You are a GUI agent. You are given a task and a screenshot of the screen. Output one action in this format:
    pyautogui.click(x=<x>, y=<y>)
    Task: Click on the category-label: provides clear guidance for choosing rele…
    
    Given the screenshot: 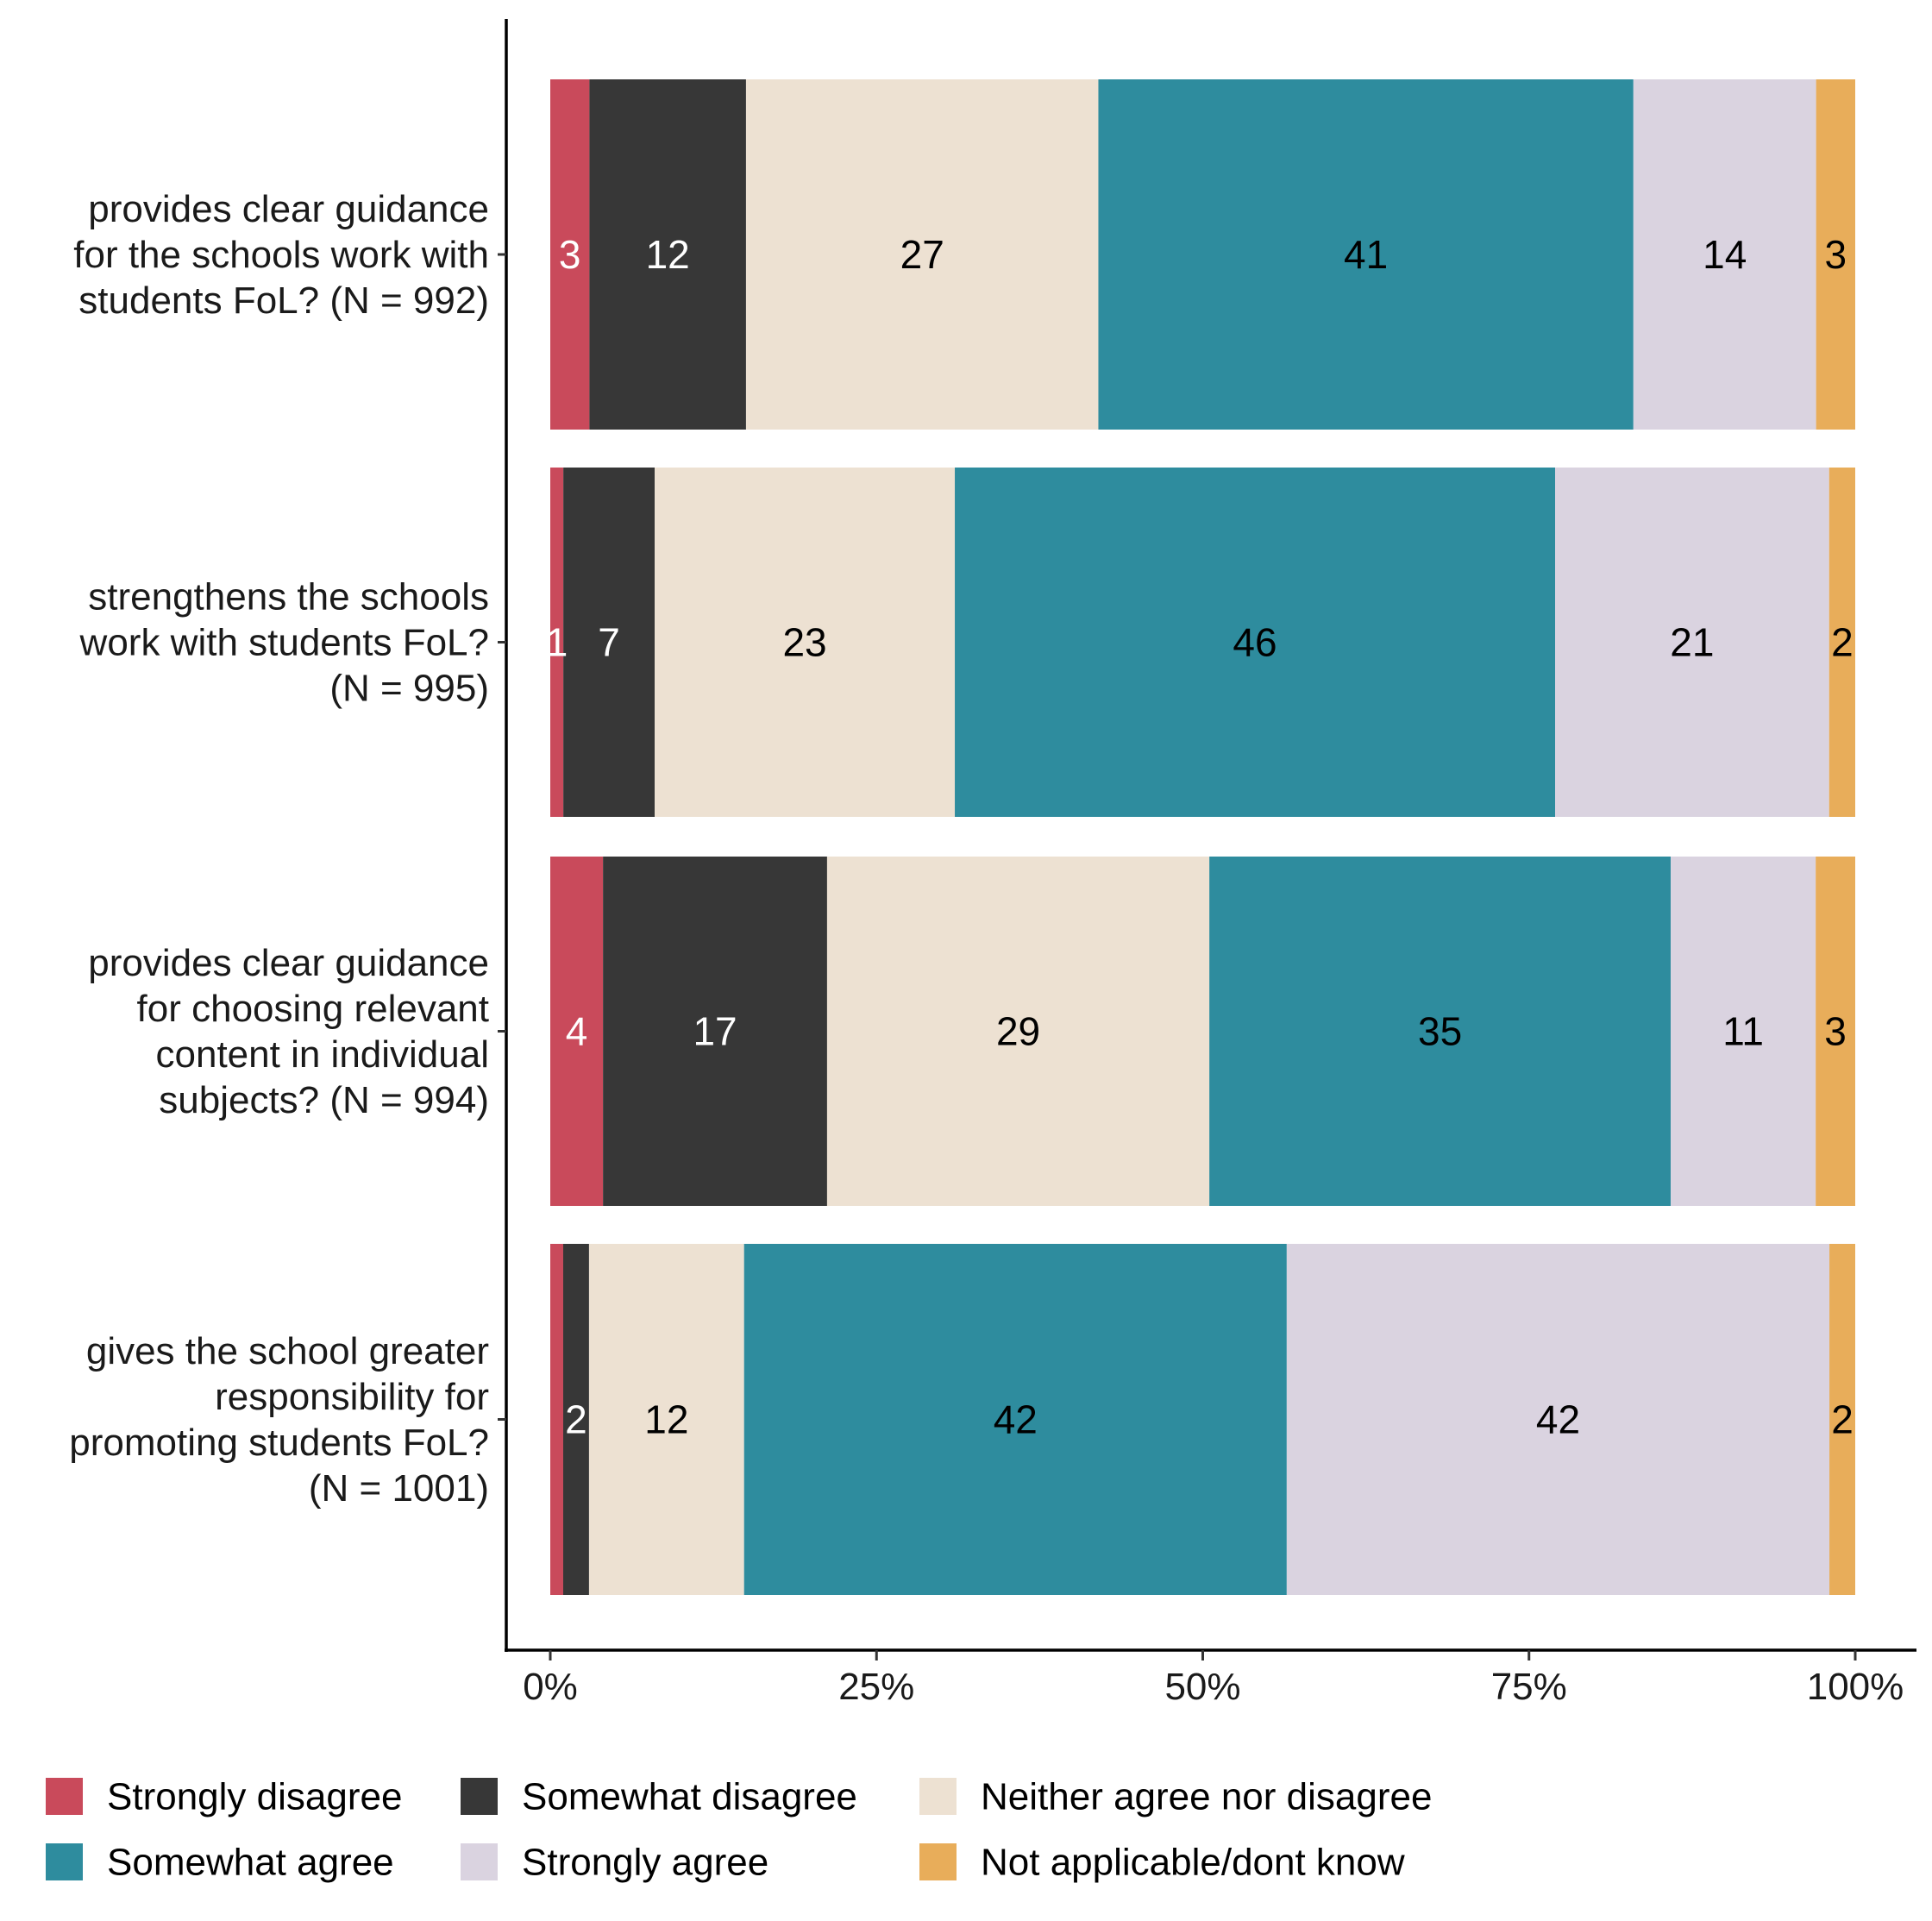 What is the action you would take?
    pyautogui.click(x=289, y=1031)
    